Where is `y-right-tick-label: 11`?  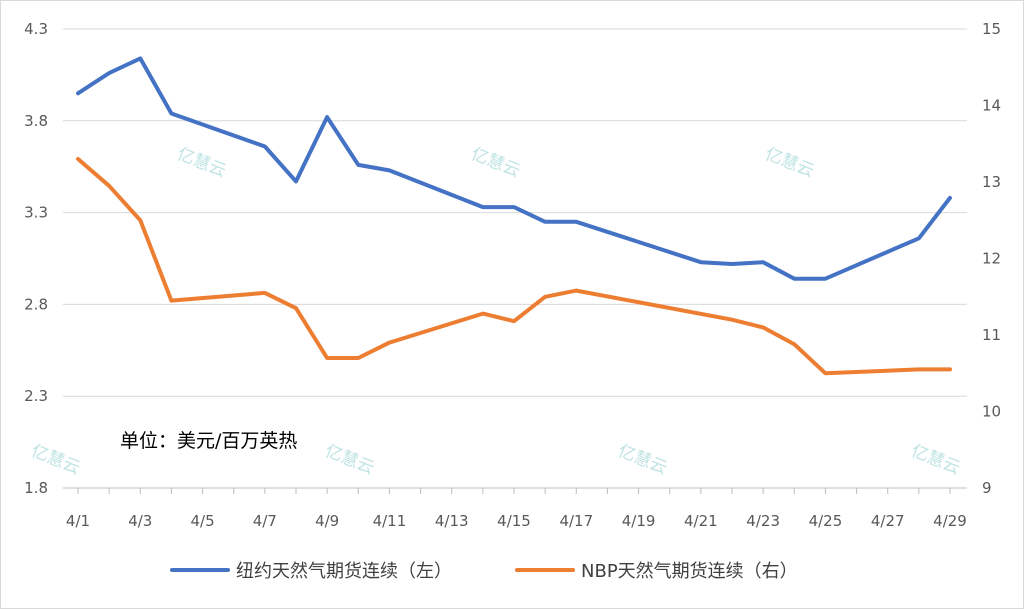
y-right-tick-label: 11 is located at coordinates (991, 335).